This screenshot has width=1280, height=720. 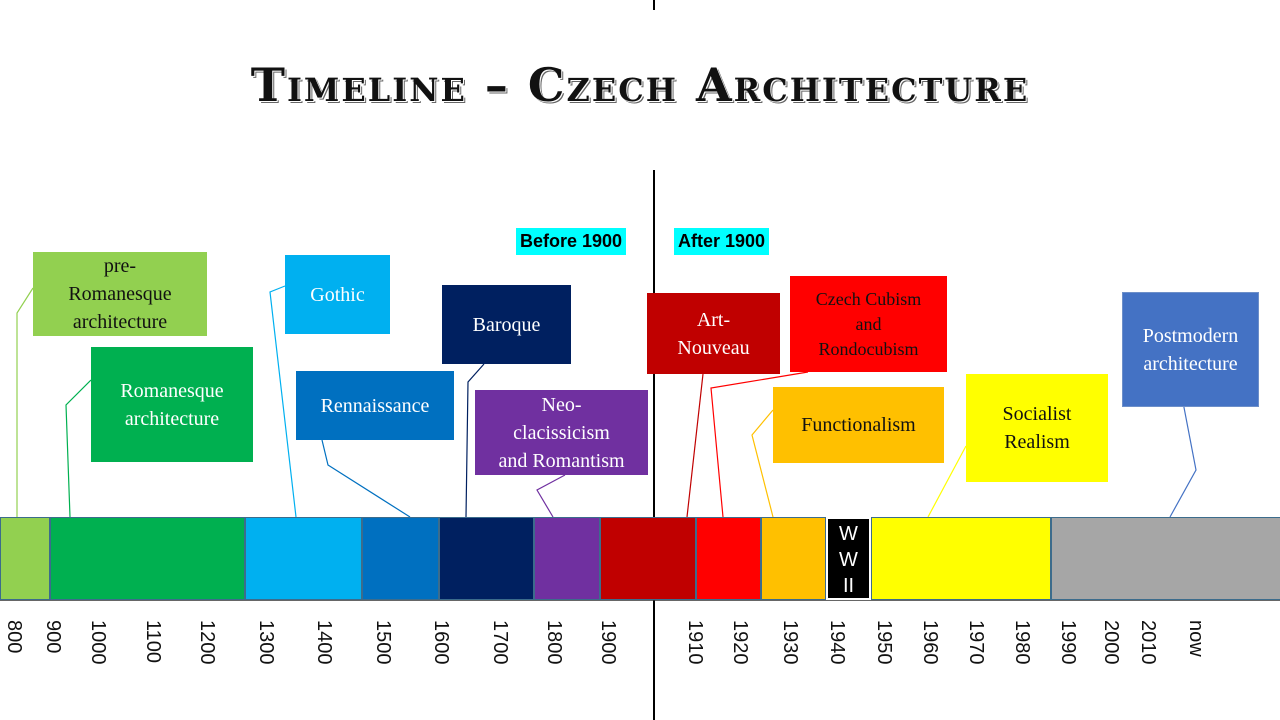 I want to click on year-label: 1960, so click(x=930, y=642).